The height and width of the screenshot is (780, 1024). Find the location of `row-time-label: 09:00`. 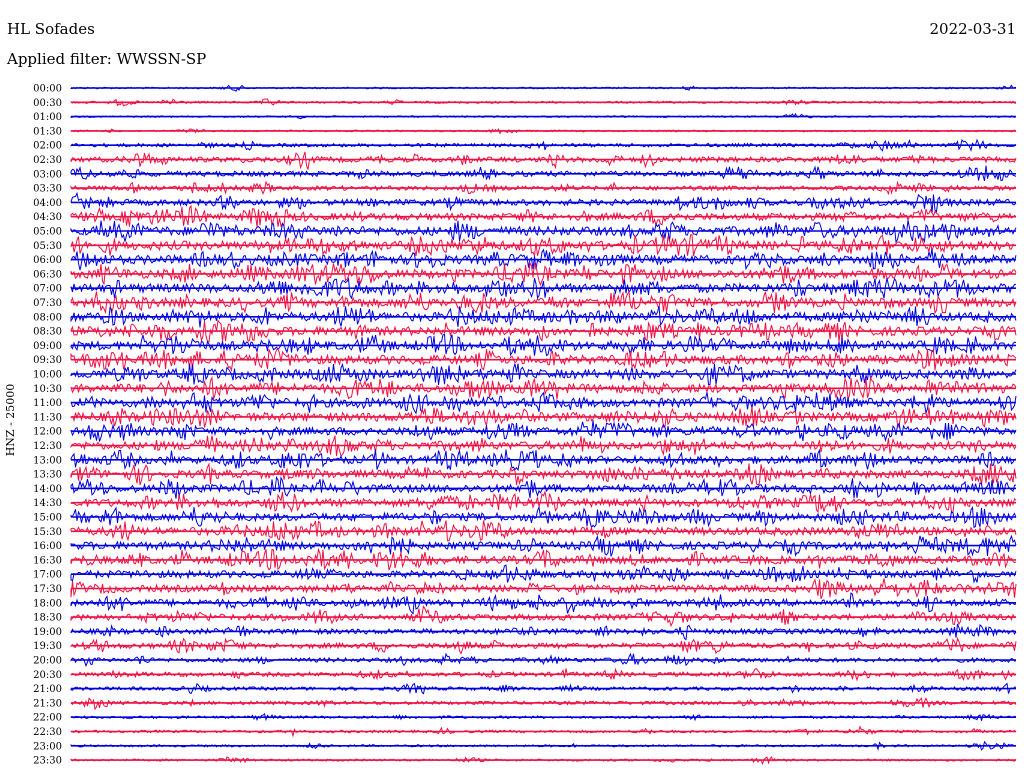

row-time-label: 09:00 is located at coordinates (47, 346).